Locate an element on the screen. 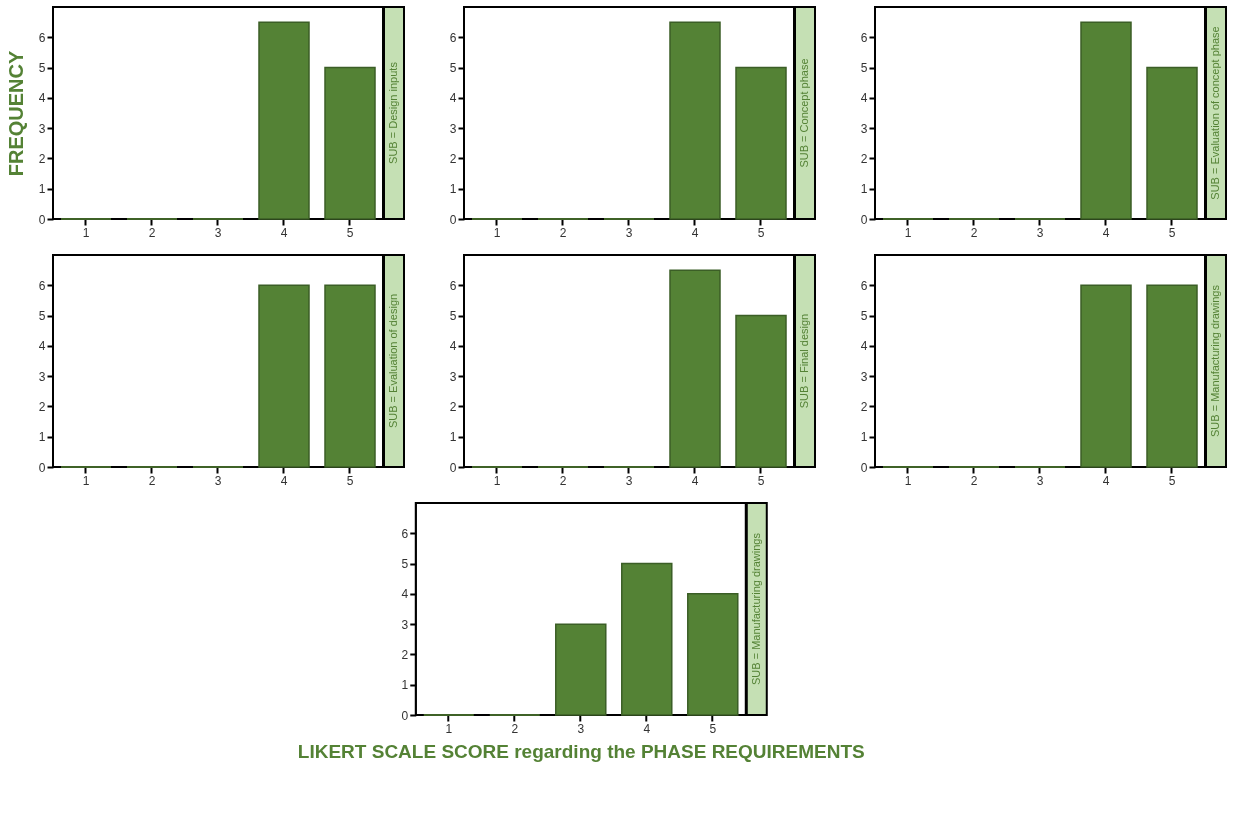 This screenshot has height=830, width=1258. text: SUB = Evaluation of concept phase is located at coordinates (1215, 113).